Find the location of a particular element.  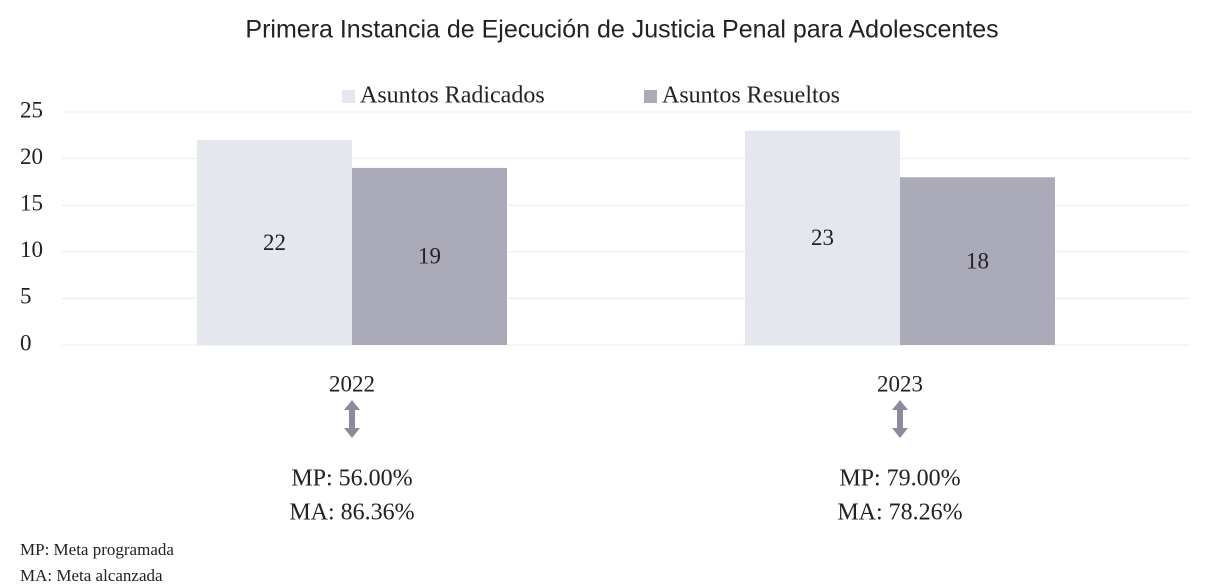

y-tick-label: 25 is located at coordinates (31, 109).